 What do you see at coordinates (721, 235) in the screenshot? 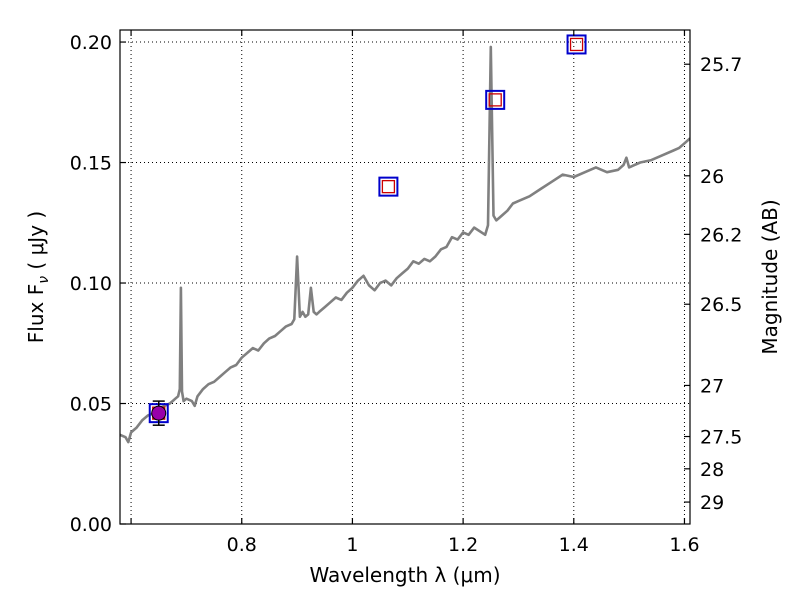
I see `right-tick-label: 26.2` at bounding box center [721, 235].